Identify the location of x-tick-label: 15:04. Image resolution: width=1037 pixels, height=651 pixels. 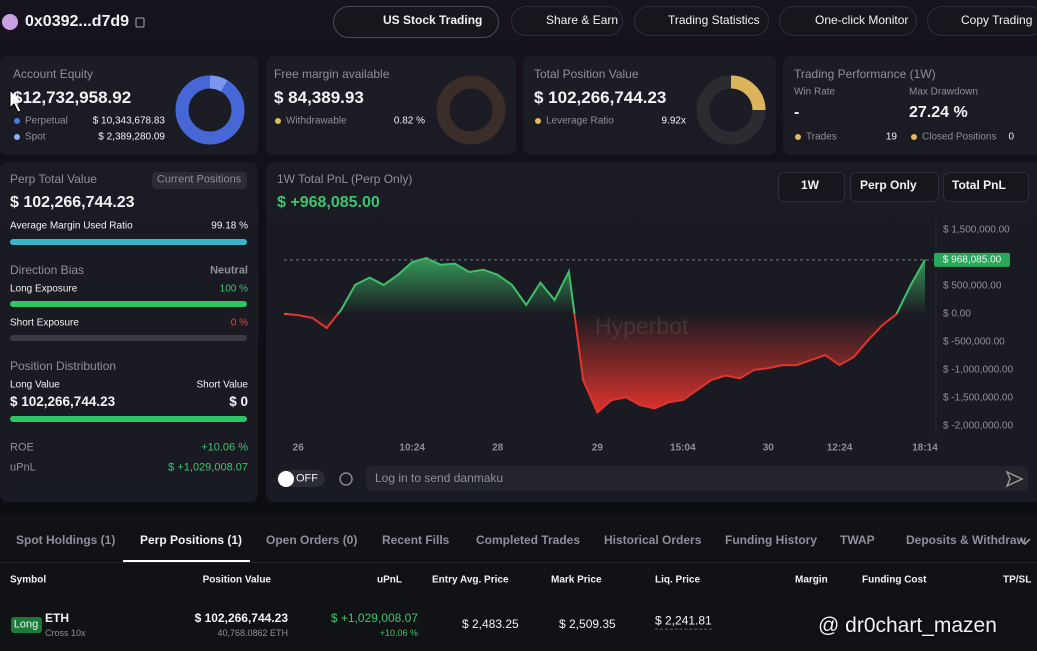
(683, 448).